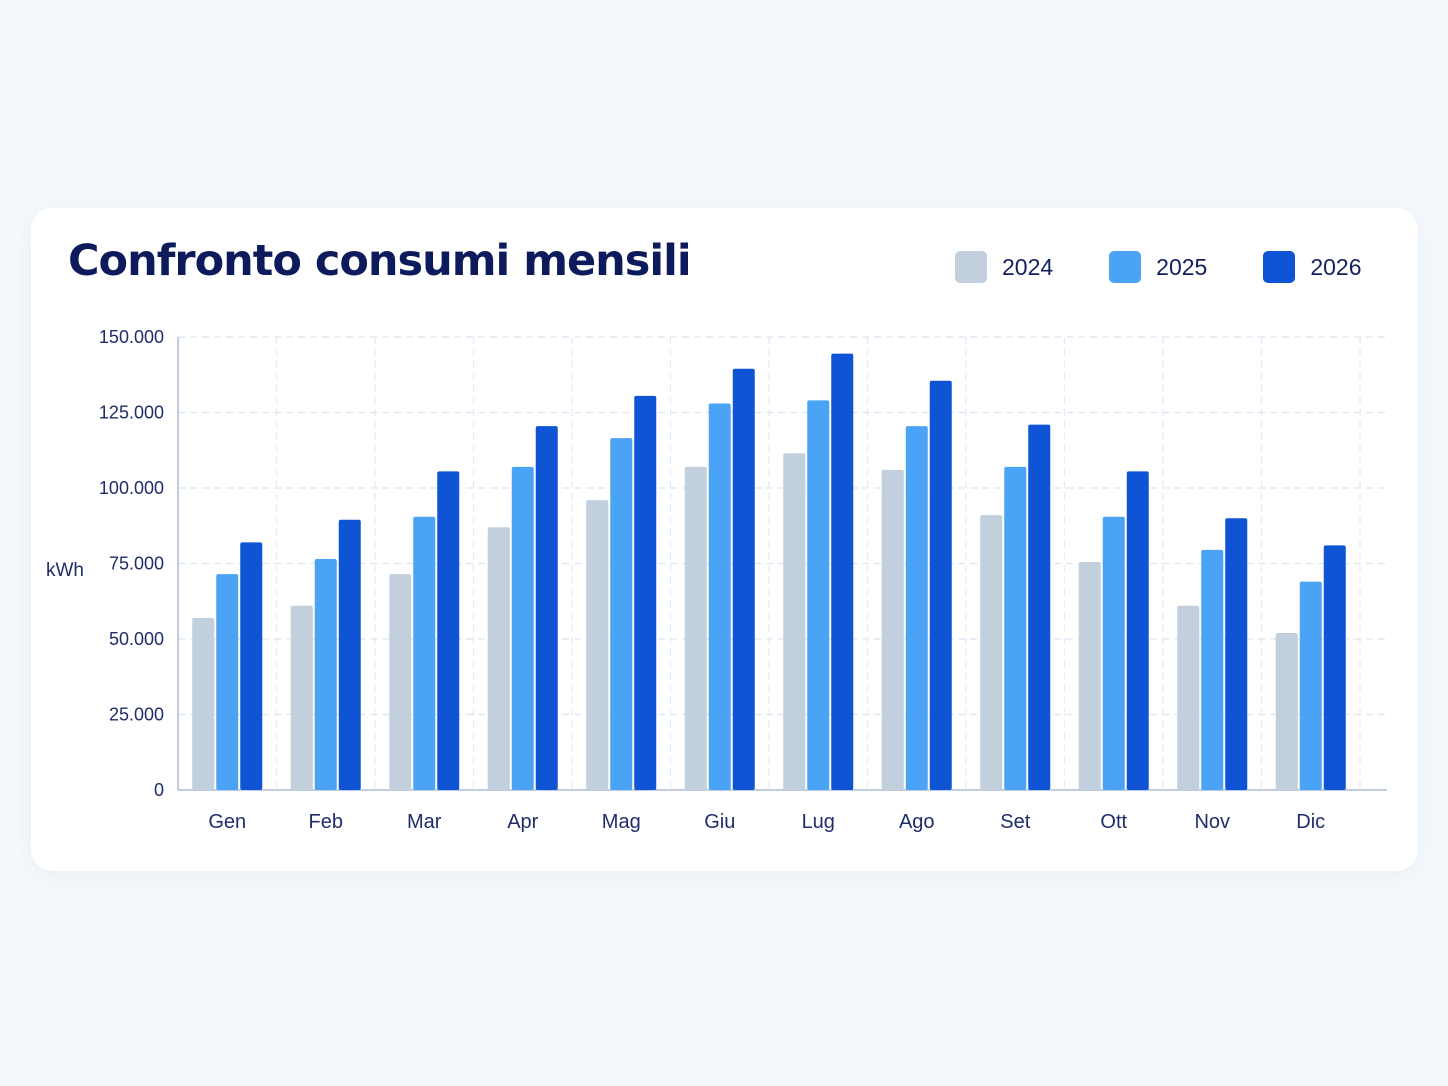 This screenshot has width=1448, height=1086. I want to click on bar-2026-giu, so click(743, 579).